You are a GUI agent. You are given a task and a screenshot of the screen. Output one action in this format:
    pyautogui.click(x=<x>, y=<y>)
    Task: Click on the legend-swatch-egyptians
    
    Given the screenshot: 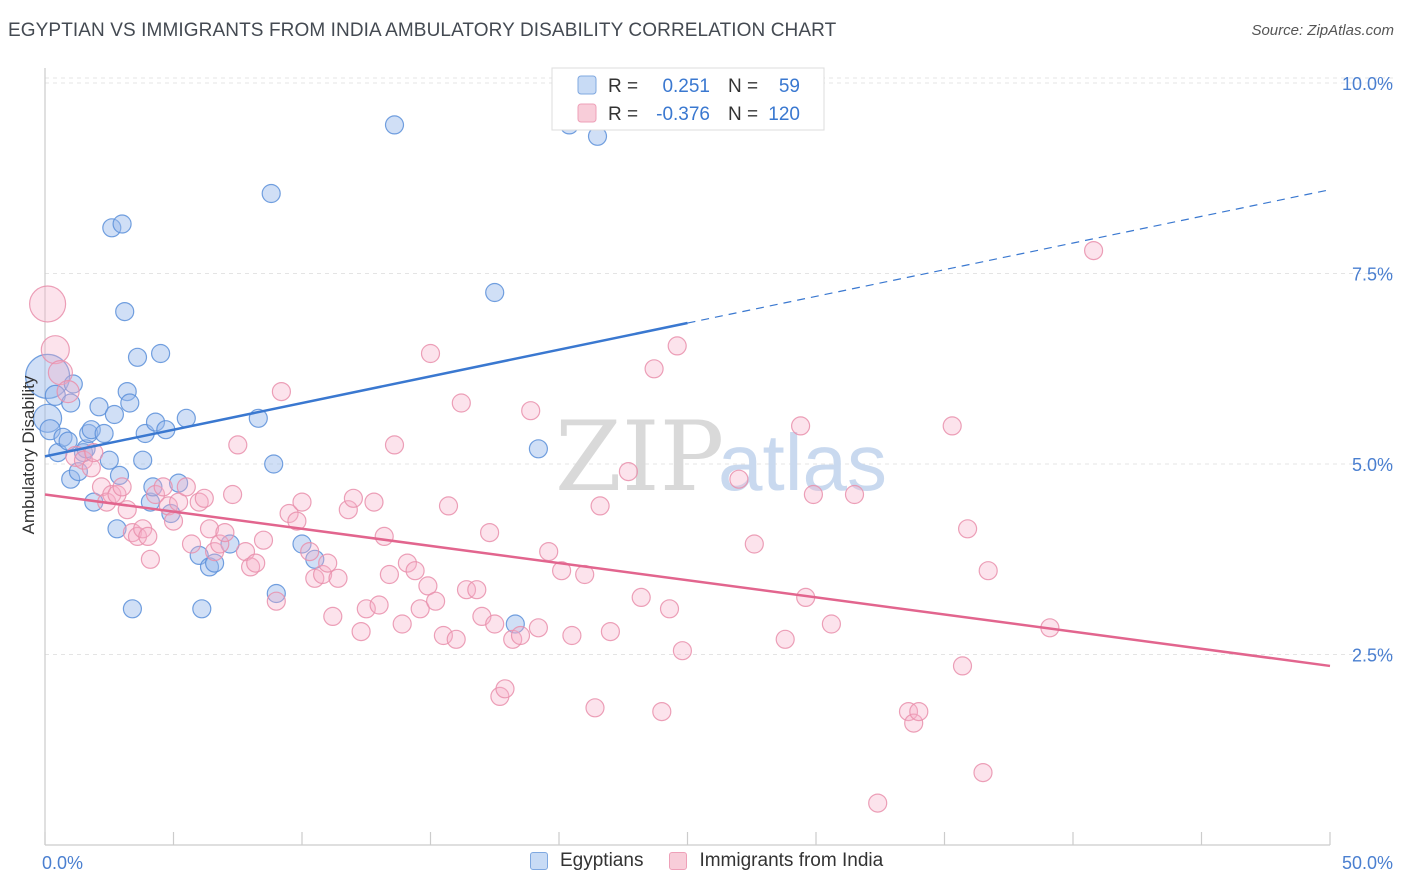 What is the action you would take?
    pyautogui.click(x=587, y=85)
    